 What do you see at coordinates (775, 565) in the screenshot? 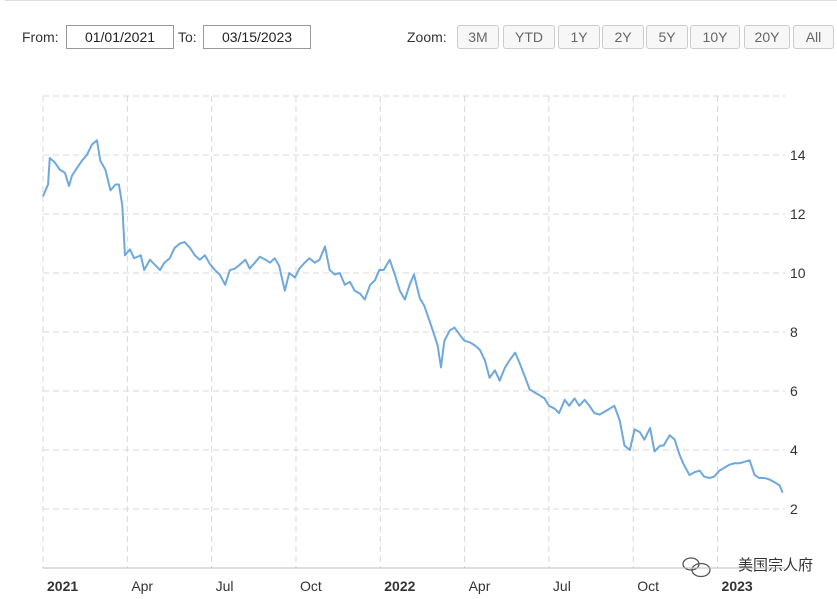
I see `watermark: 美国宗人府` at bounding box center [775, 565].